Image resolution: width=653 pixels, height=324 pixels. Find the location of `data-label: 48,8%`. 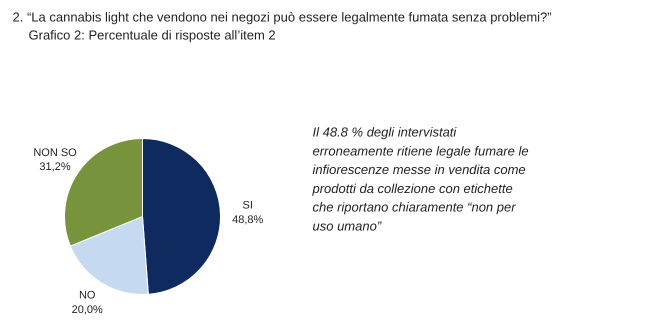

data-label: 48,8% is located at coordinates (248, 220).